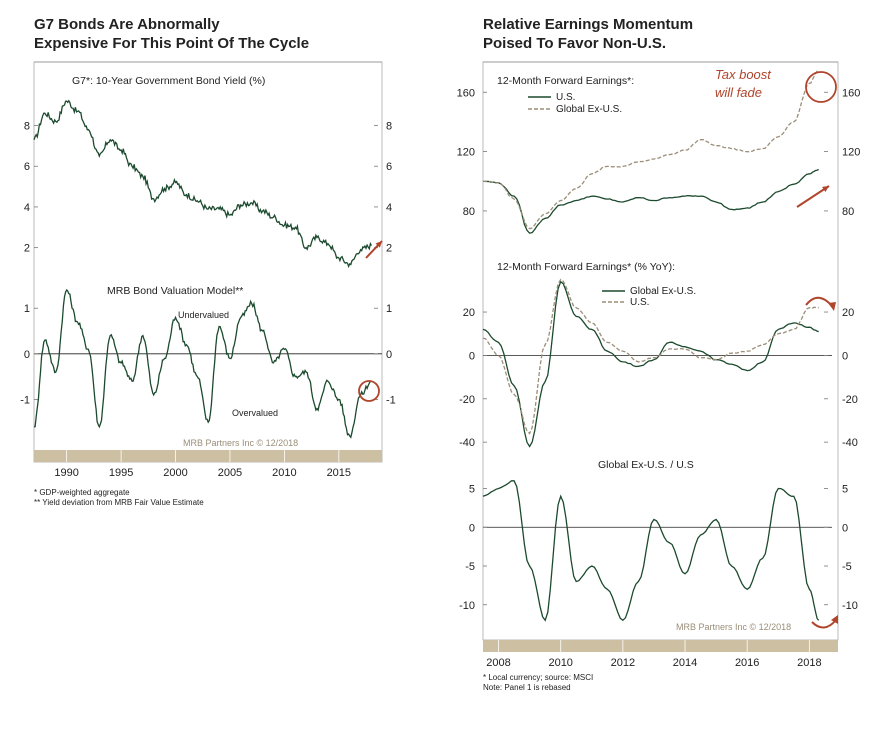  What do you see at coordinates (623, 663) in the screenshot?
I see `x-tick-label: 2012` at bounding box center [623, 663].